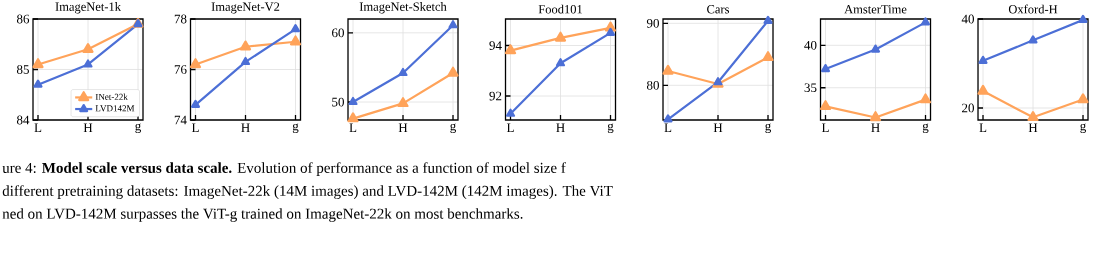 This screenshot has width=1105, height=268. I want to click on chart-title: AmsterTime, so click(875, 9).